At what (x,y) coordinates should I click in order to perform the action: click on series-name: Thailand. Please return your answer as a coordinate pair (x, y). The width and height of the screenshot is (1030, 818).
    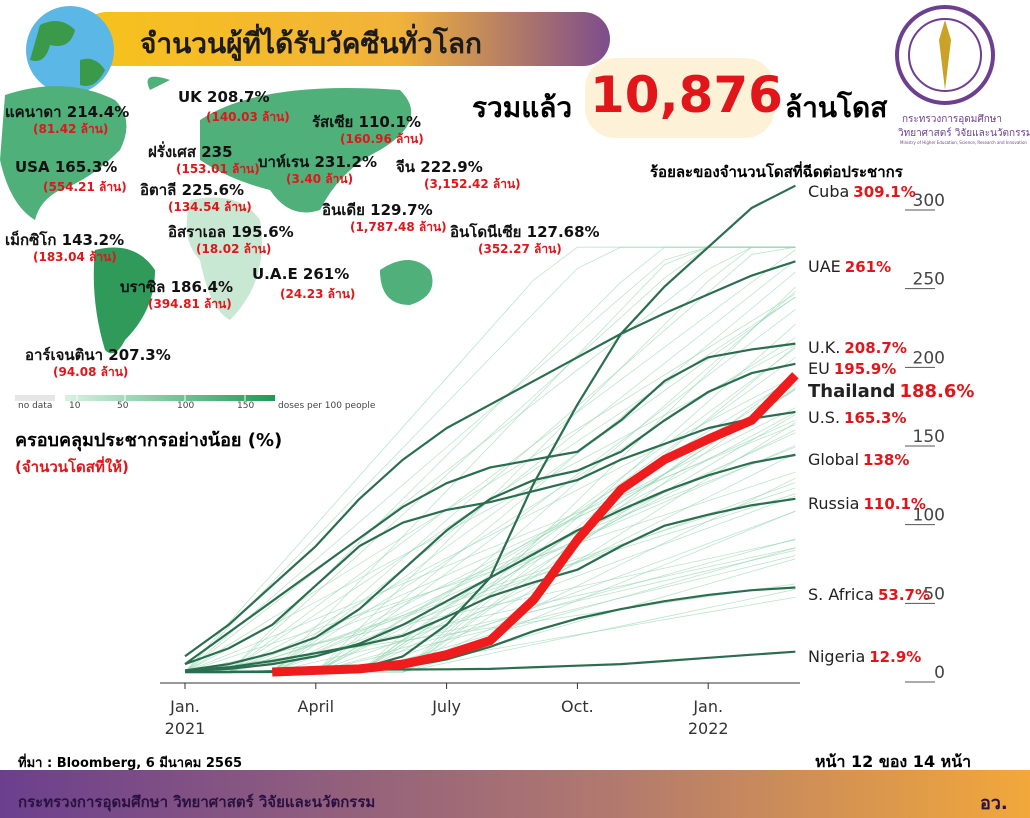
    Looking at the image, I should click on (851, 391).